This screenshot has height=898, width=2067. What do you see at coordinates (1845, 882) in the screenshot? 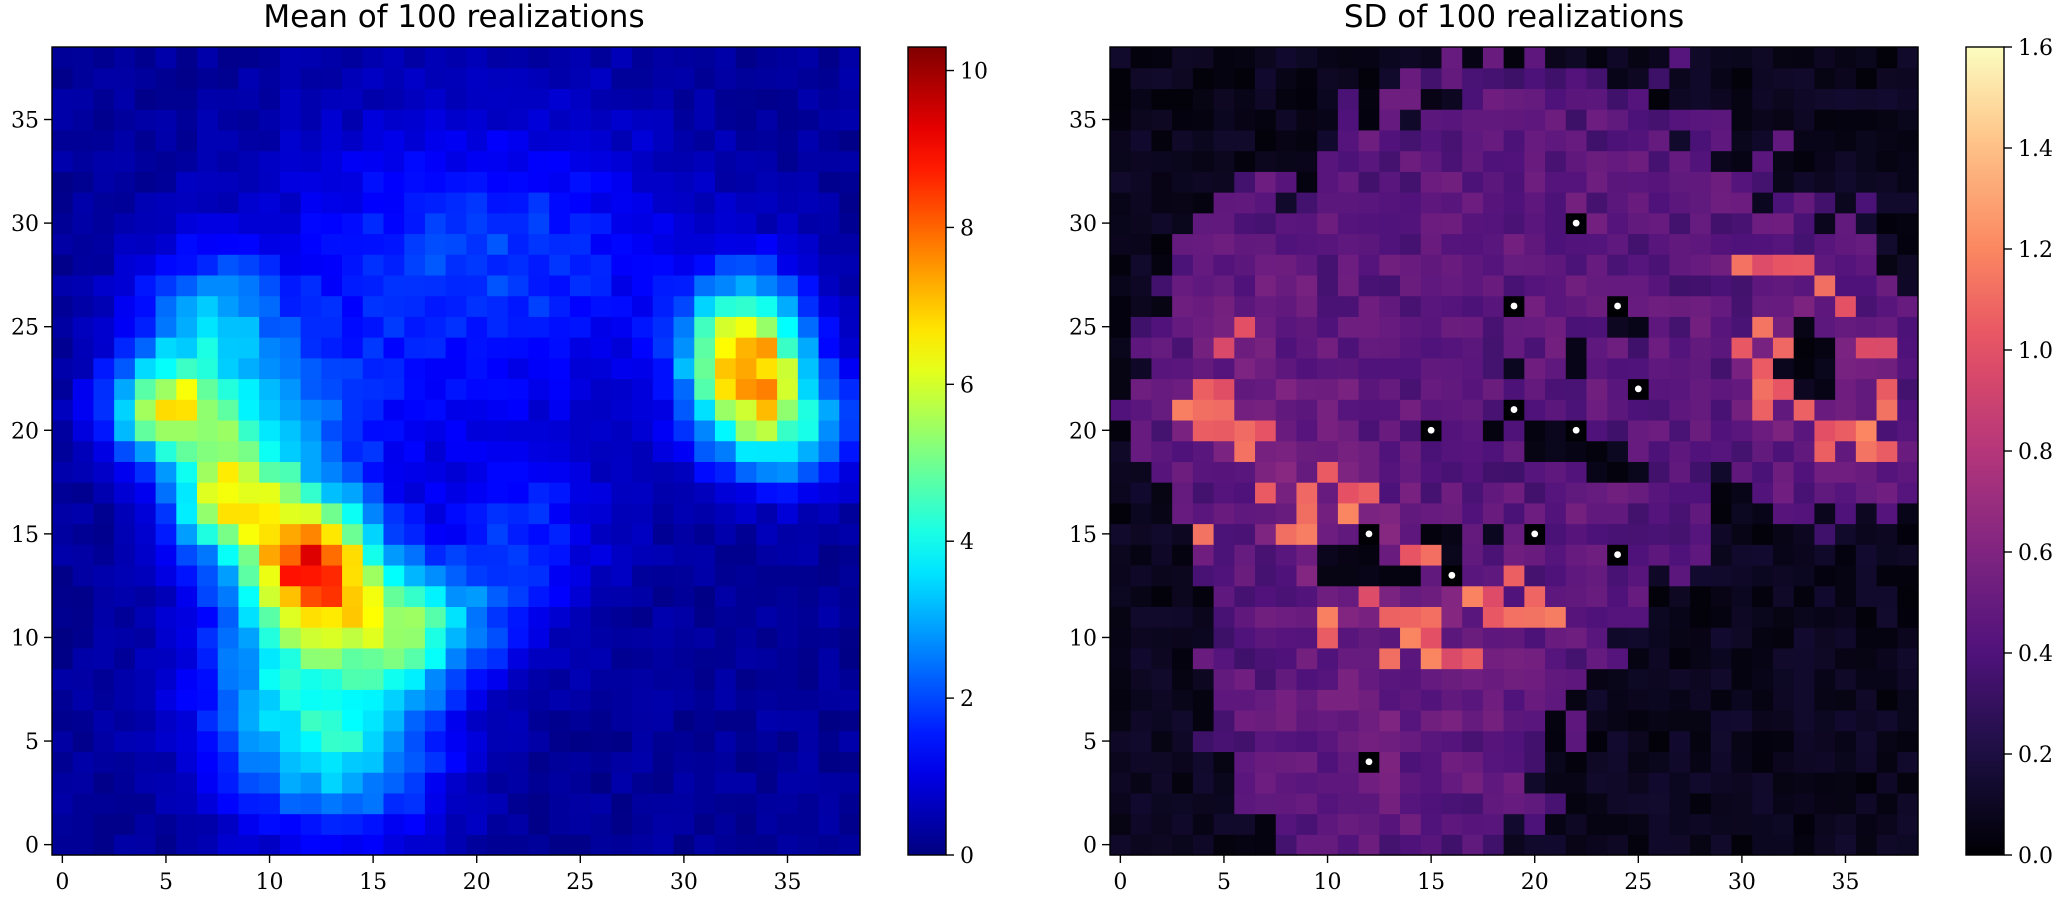
I see `x-tick-label: 35` at bounding box center [1845, 882].